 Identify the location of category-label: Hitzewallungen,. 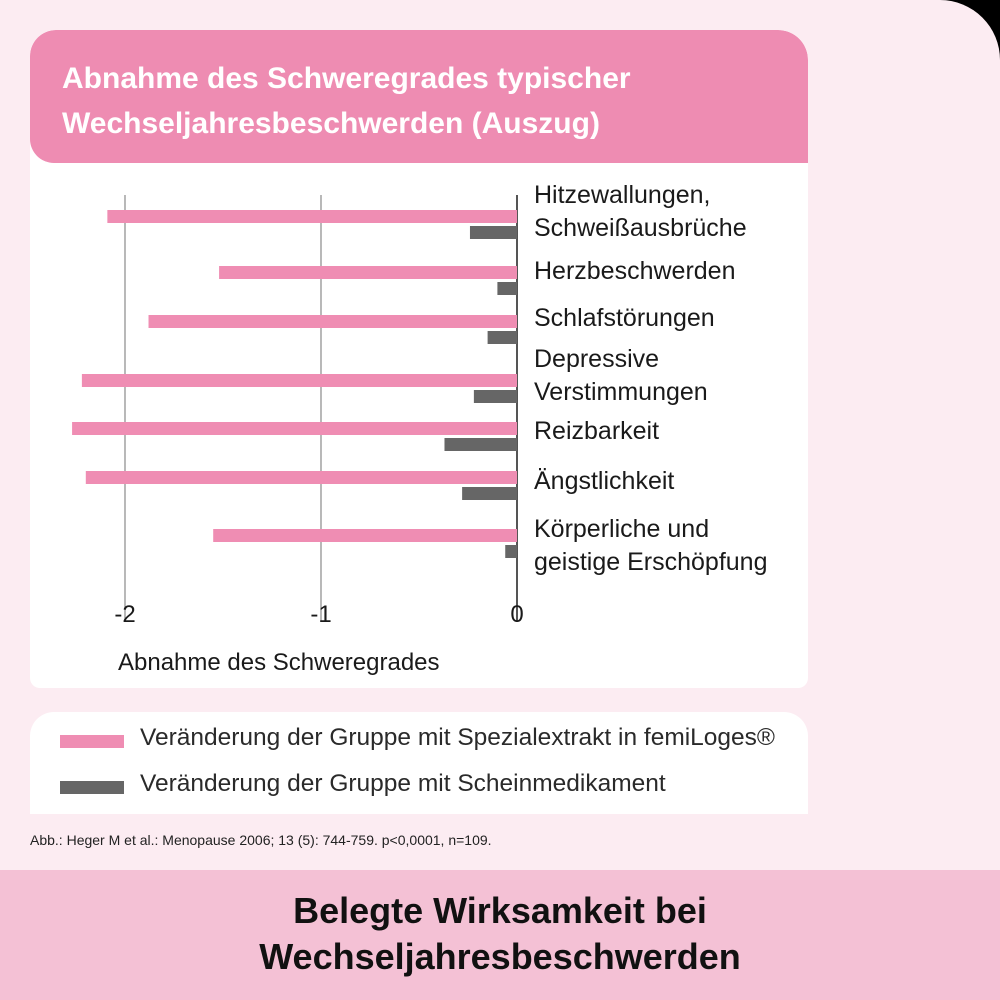
(622, 195).